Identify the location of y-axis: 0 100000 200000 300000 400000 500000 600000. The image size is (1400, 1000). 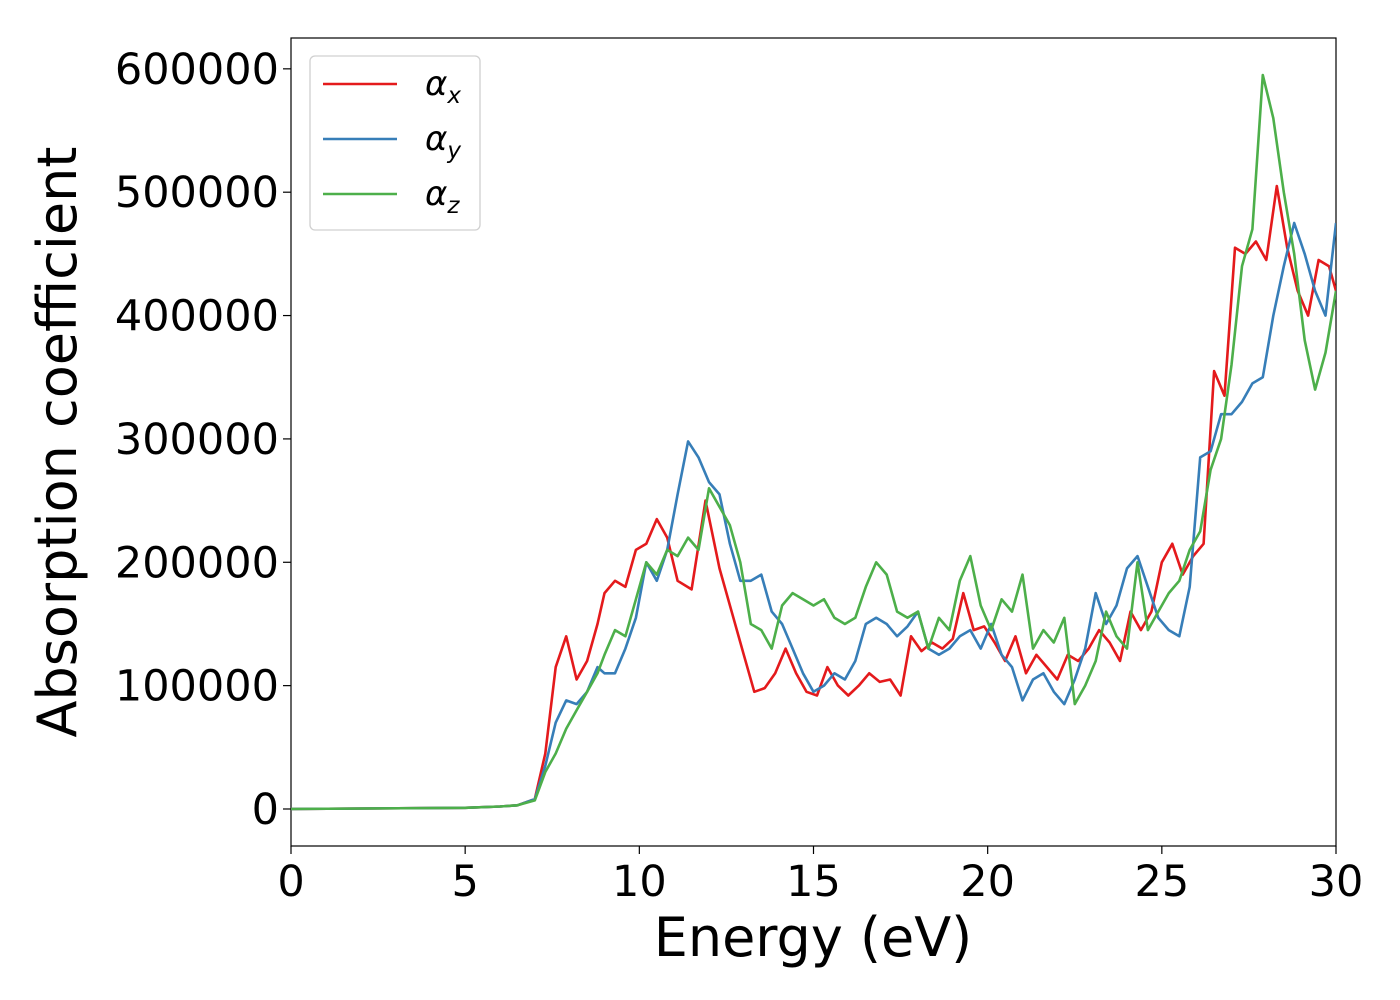
(203, 440).